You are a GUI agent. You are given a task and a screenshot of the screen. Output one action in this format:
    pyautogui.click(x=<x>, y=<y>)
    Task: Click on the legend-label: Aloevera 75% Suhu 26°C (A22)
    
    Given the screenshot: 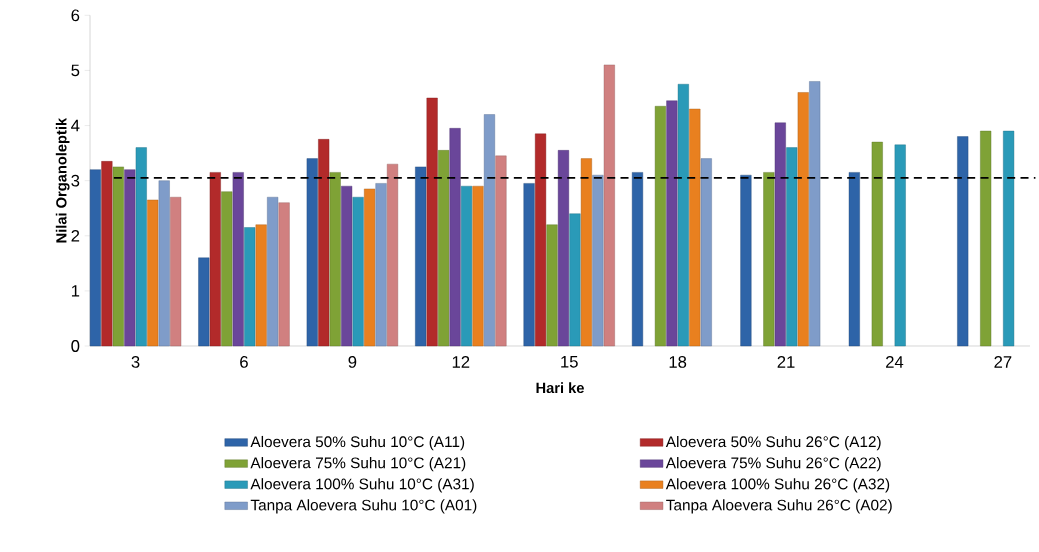 What is the action you would take?
    pyautogui.click(x=773, y=464)
    